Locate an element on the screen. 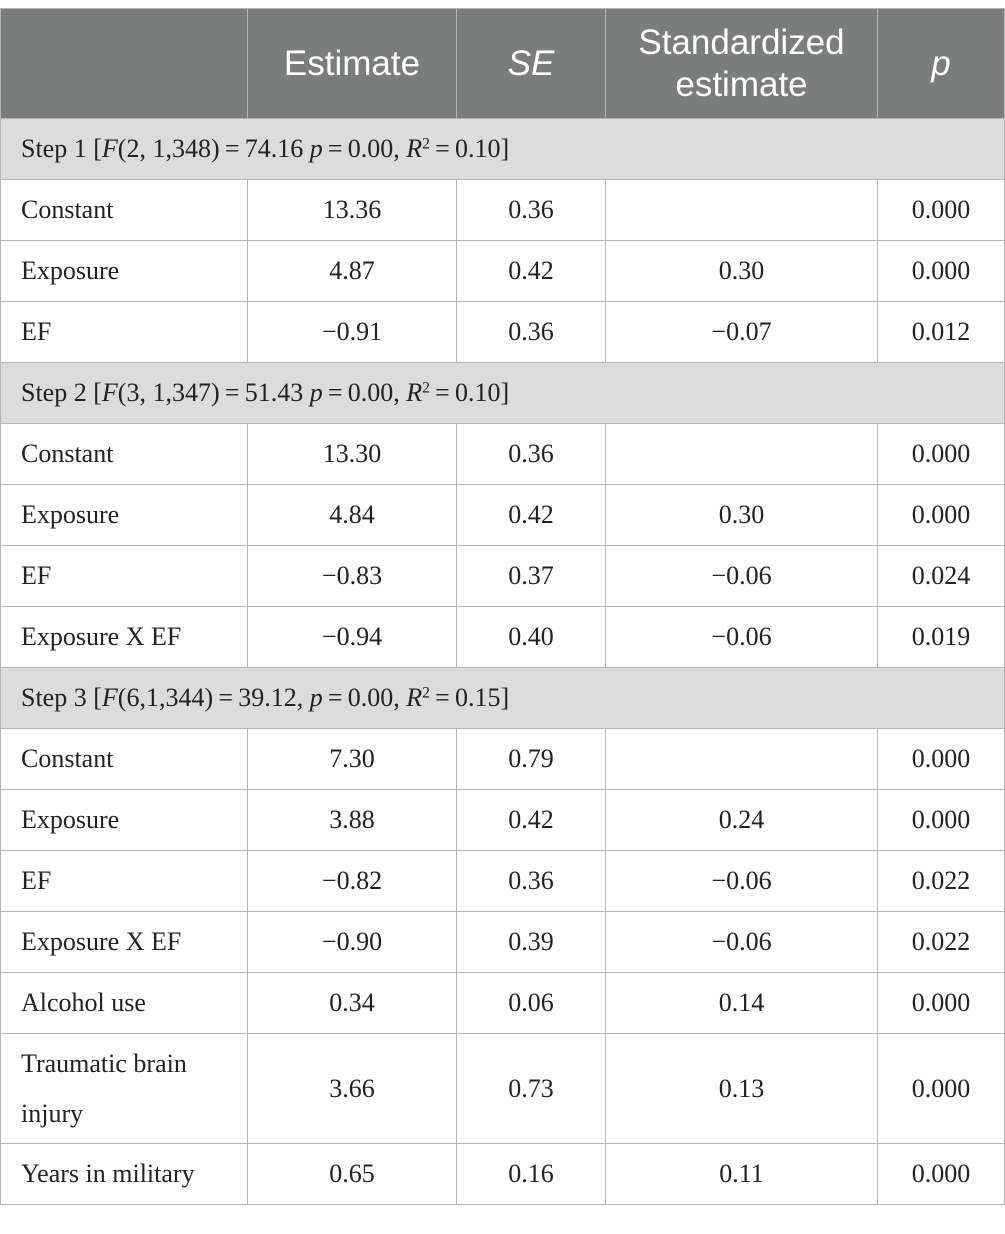  standardized-estimate-cell: −0.07 is located at coordinates (741, 332).